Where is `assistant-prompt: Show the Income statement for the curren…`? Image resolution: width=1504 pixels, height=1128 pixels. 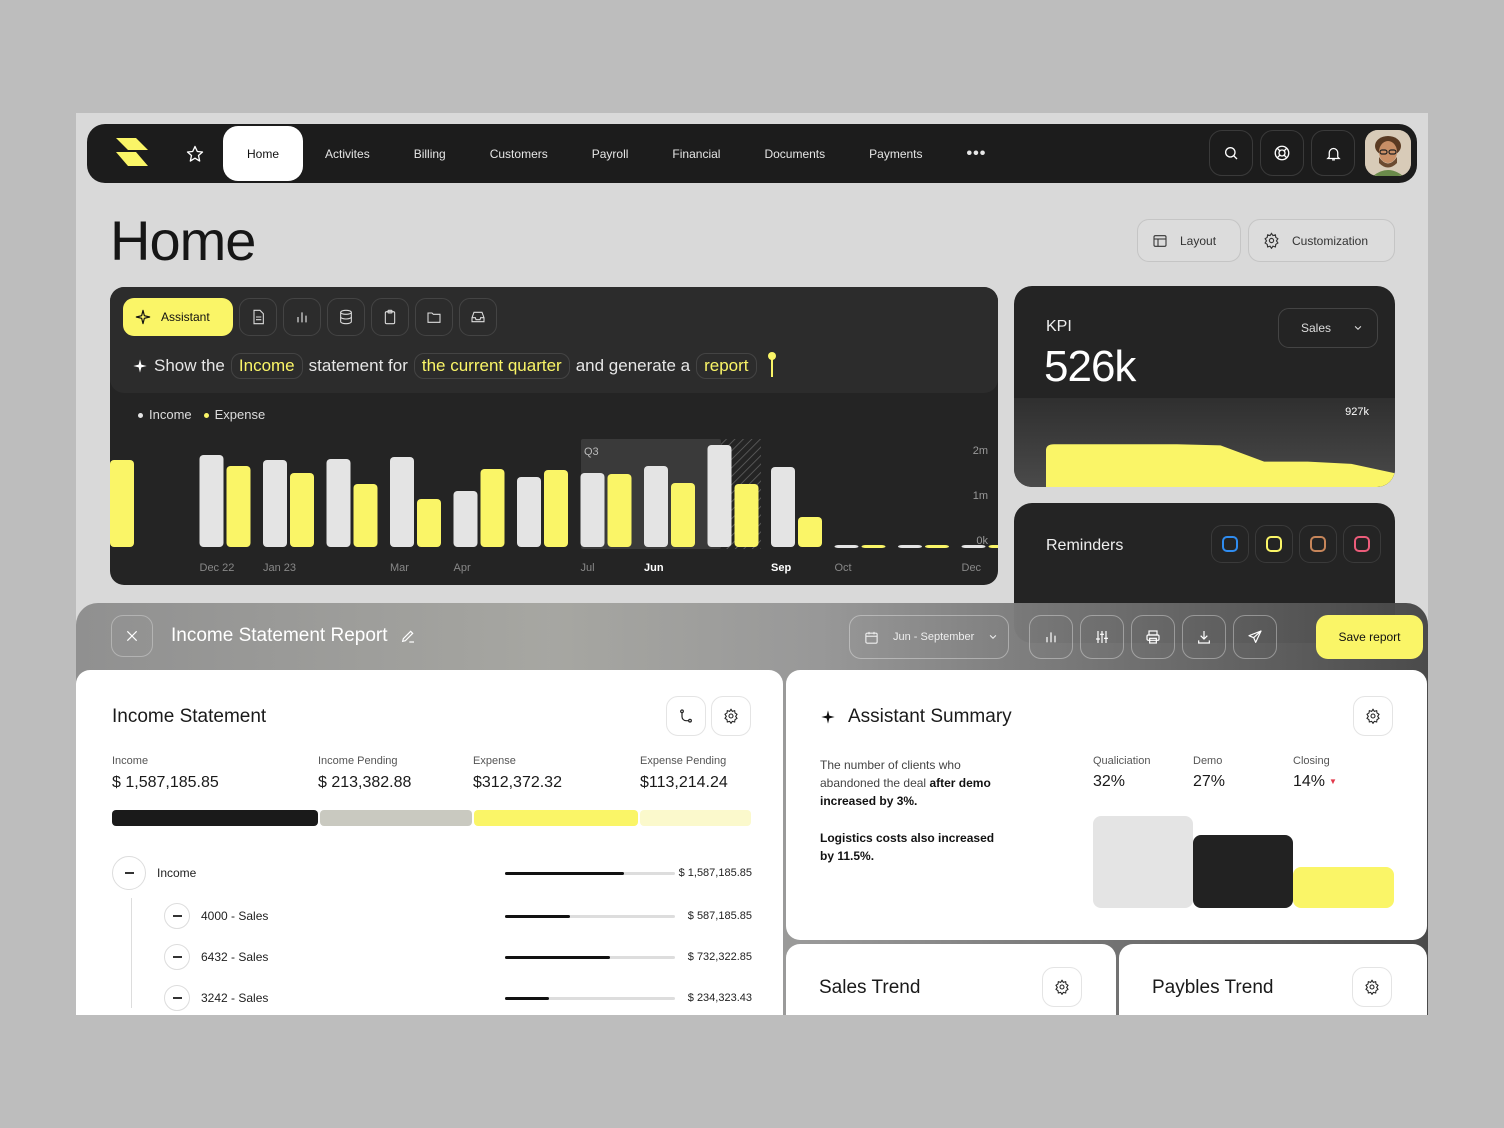
assistant-prompt: Show the Income statement for the curren… is located at coordinates (454, 365).